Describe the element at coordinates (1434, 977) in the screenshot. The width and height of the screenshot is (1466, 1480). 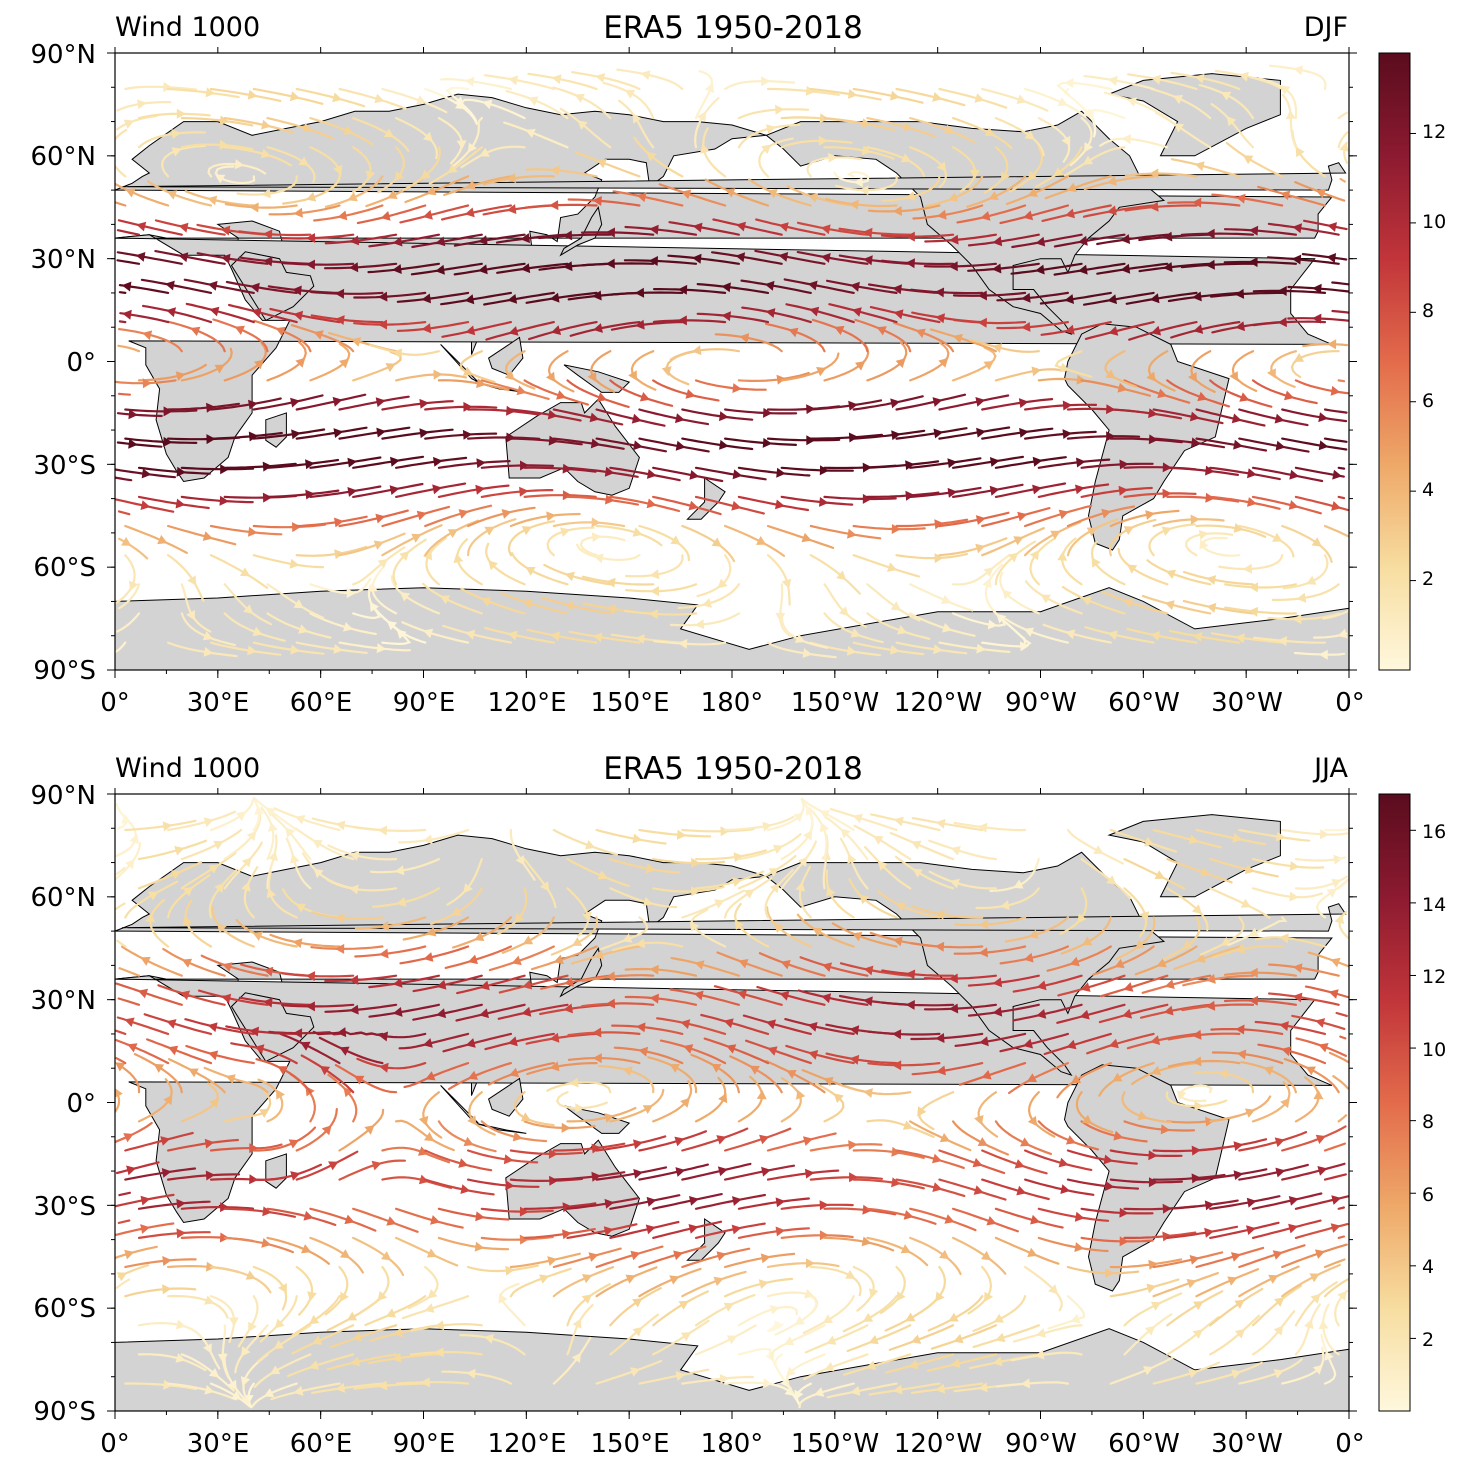
I see `colorbar-tick-label: 12` at that location.